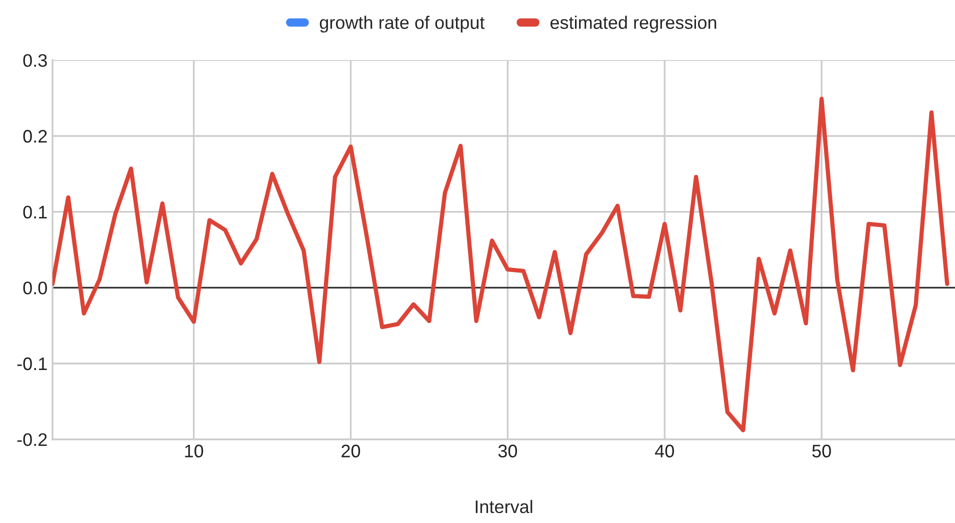 Image resolution: width=955 pixels, height=523 pixels. What do you see at coordinates (35, 60) in the screenshot?
I see `y-tick-label: 0.3` at bounding box center [35, 60].